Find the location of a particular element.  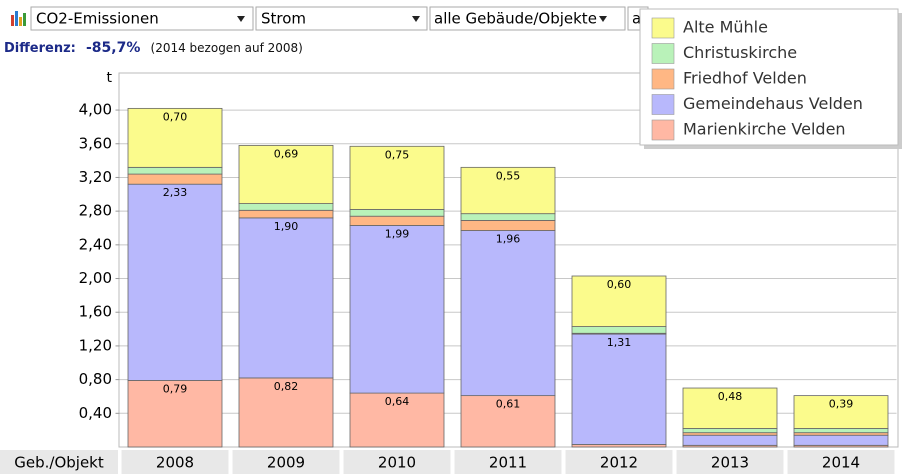

data-label: 0,55 is located at coordinates (508, 175).